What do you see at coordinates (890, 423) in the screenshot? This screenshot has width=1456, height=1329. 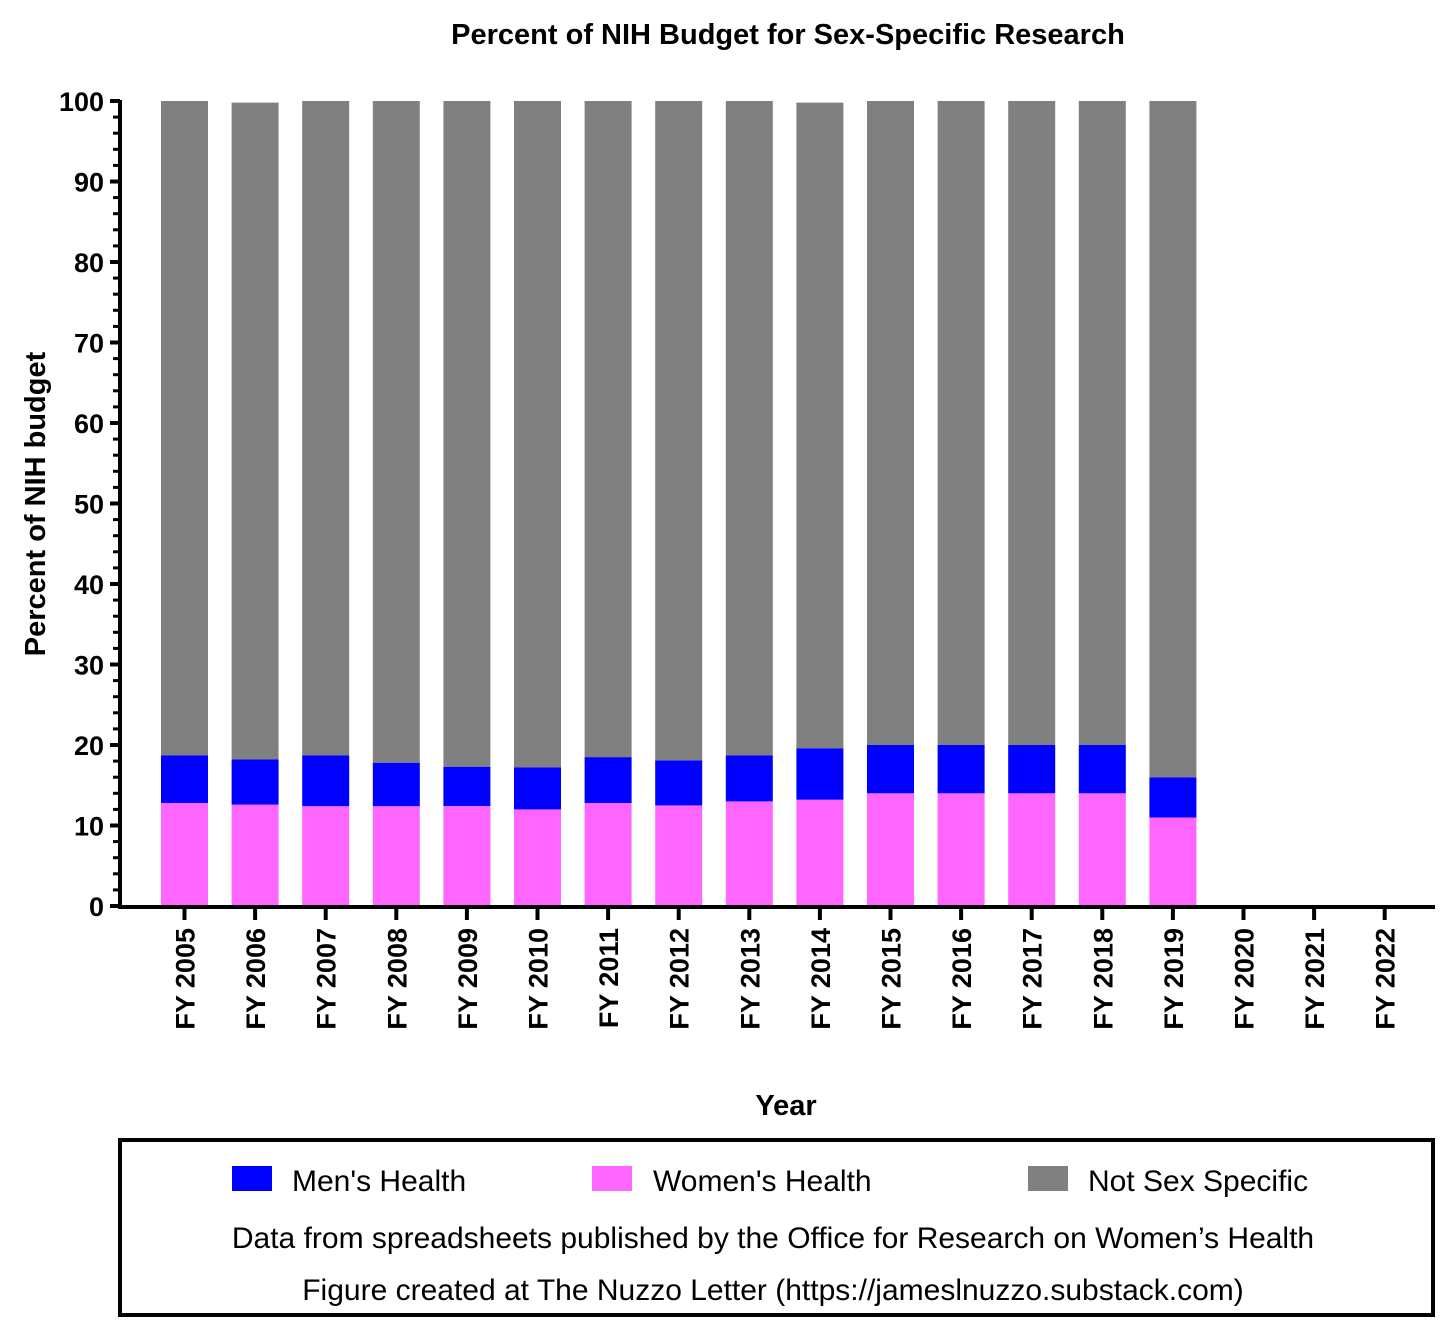 I see `bar-not-sex-specific-fy-2015` at bounding box center [890, 423].